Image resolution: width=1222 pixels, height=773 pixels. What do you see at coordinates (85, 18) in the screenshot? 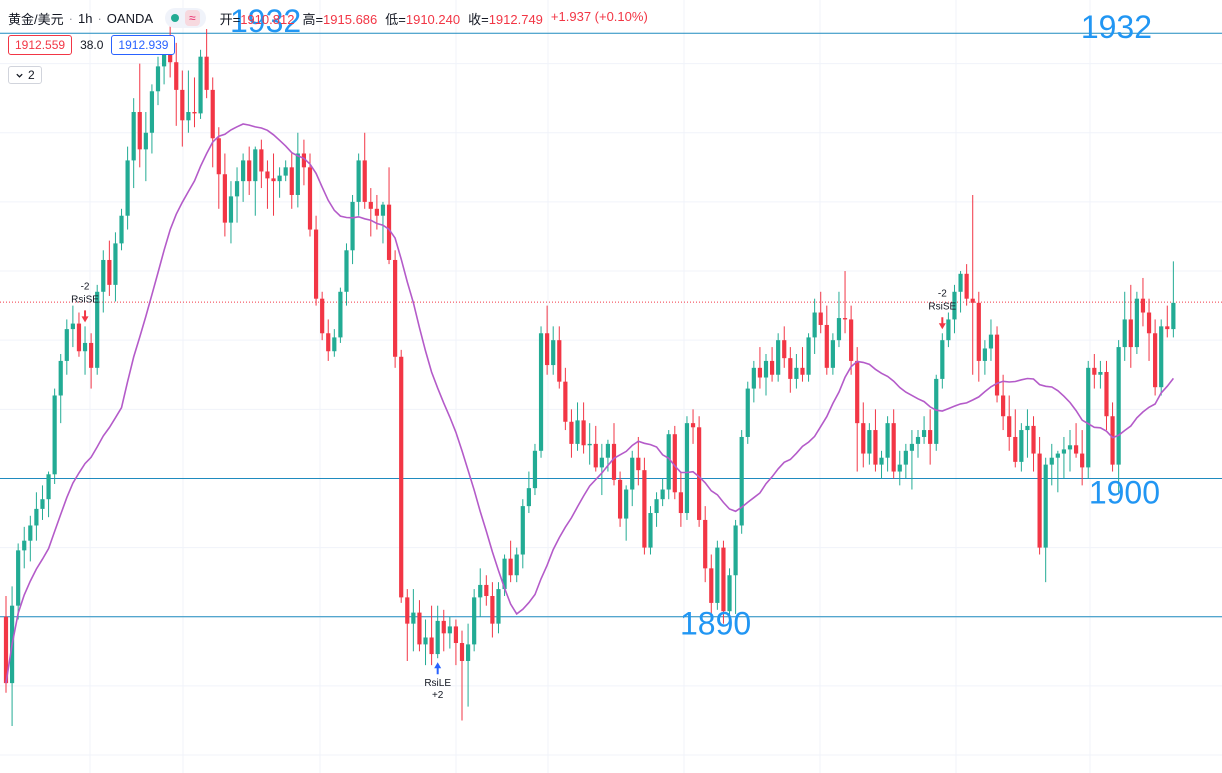
I see `interval-label: 1h` at bounding box center [85, 18].